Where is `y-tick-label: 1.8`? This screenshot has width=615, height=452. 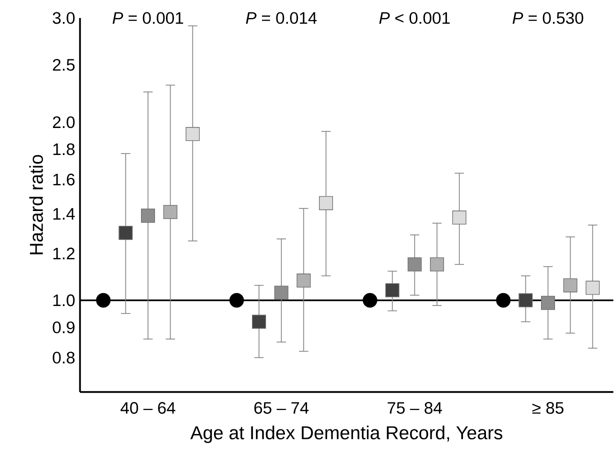 y-tick-label: 1.8 is located at coordinates (64, 149).